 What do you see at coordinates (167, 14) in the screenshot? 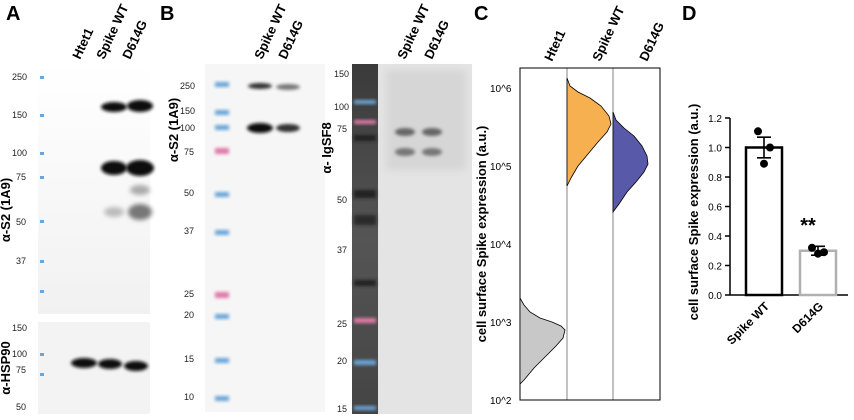
I see `panel-b-label: B` at bounding box center [167, 14].